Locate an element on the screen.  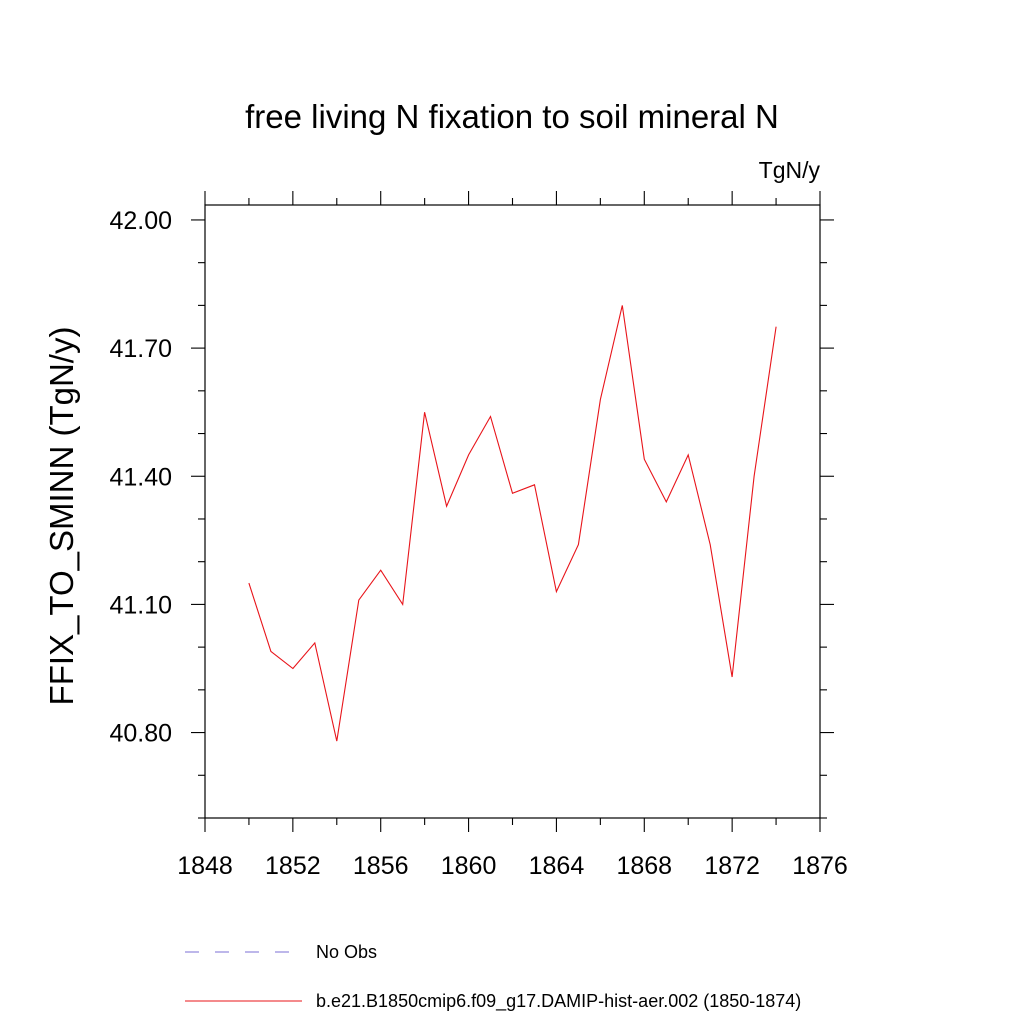
x-tick-label: 1856 is located at coordinates (381, 866).